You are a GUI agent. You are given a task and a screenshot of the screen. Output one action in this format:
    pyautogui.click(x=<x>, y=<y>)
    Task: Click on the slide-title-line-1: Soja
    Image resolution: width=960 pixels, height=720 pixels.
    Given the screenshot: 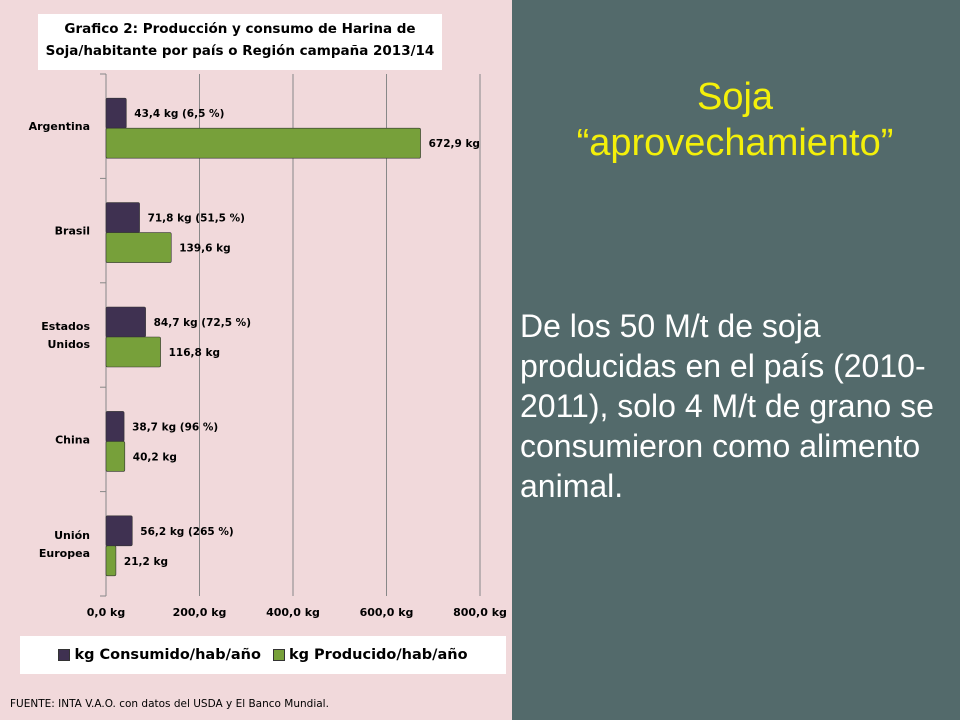 What is the action you would take?
    pyautogui.click(x=735, y=97)
    